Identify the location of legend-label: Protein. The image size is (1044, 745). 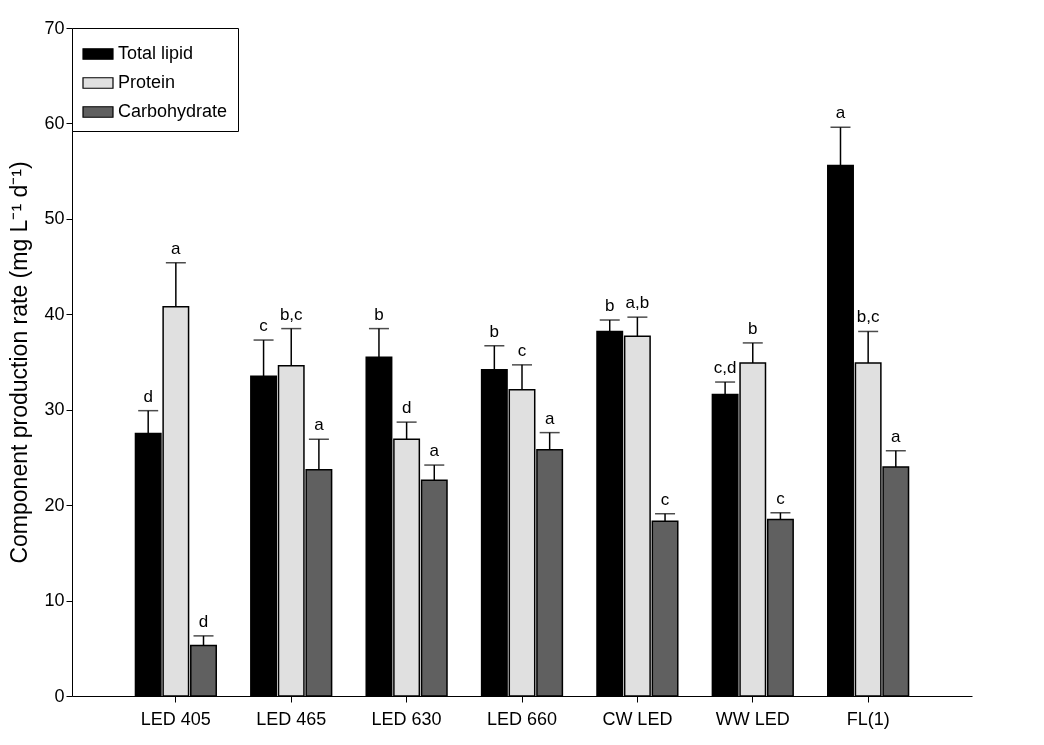
(147, 82).